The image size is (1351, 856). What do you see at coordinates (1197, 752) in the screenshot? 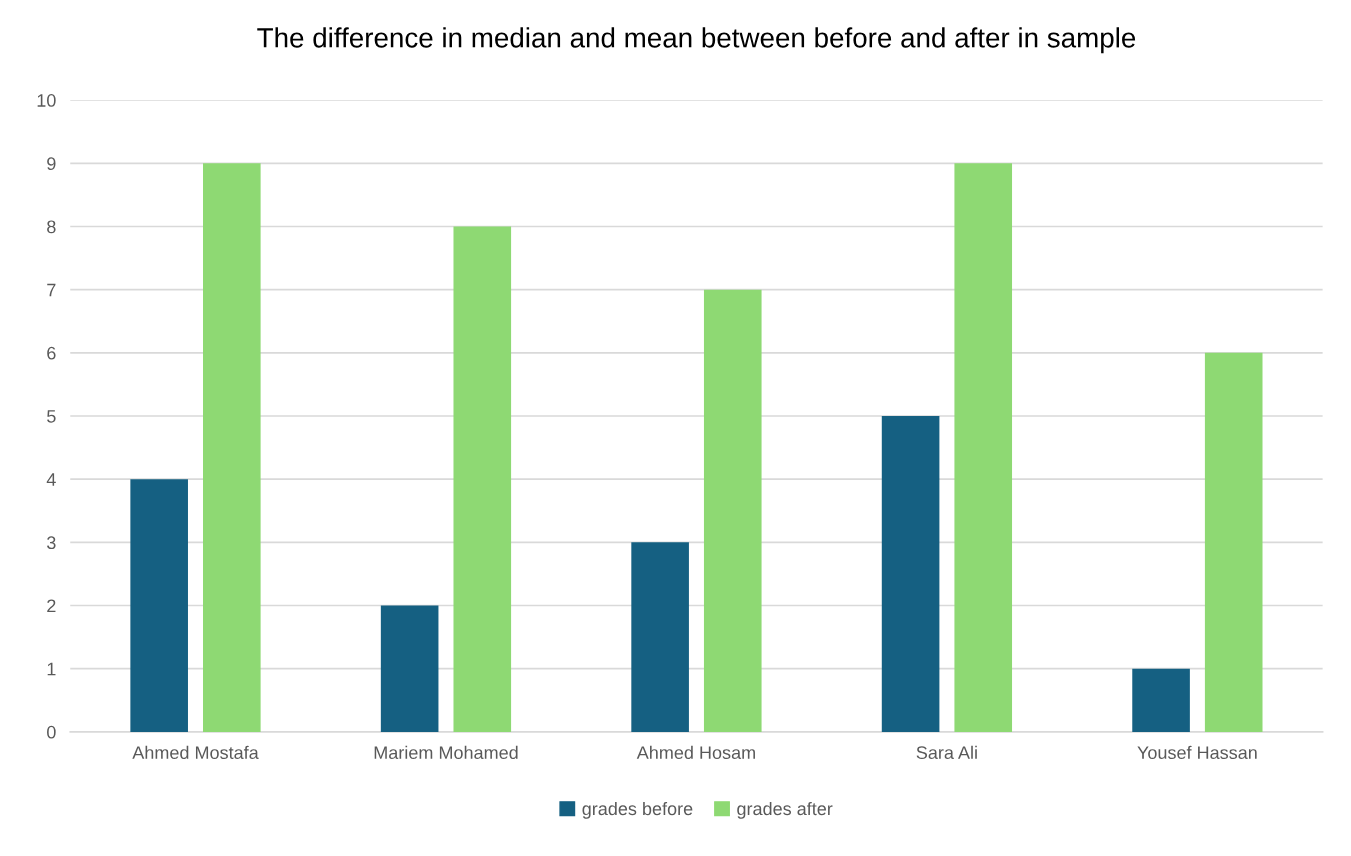
I see `x-tick-label: Yousef Hassan` at bounding box center [1197, 752].